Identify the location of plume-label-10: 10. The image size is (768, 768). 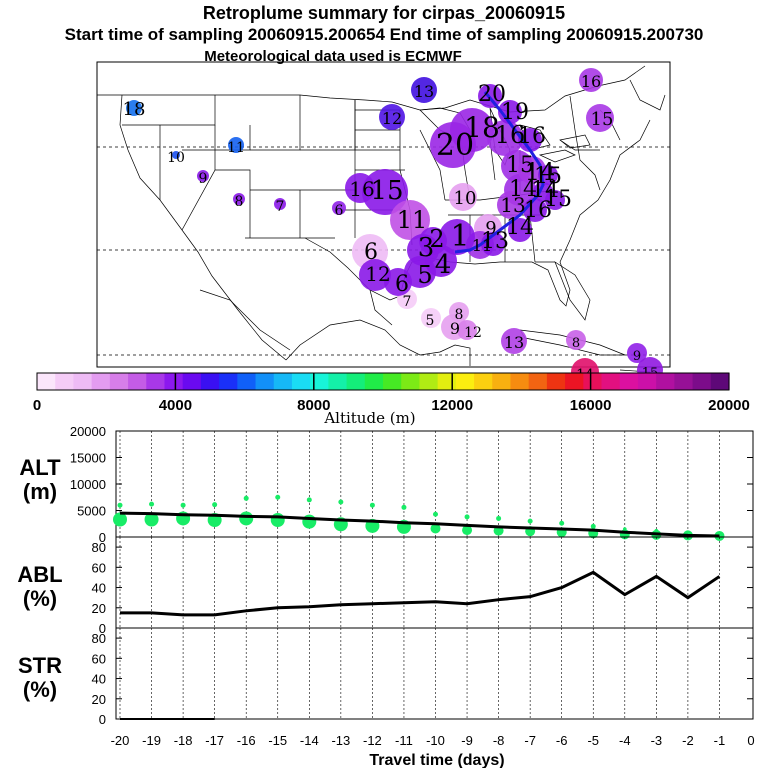
(465, 198).